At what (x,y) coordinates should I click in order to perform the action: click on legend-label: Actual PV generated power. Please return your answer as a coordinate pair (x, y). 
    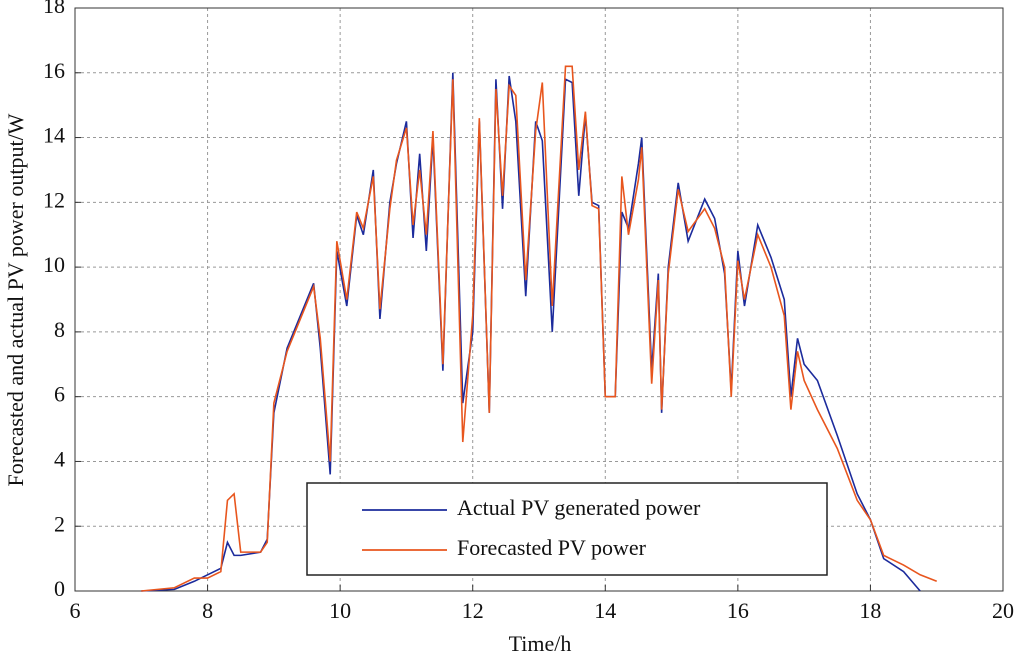
    Looking at the image, I should click on (579, 507).